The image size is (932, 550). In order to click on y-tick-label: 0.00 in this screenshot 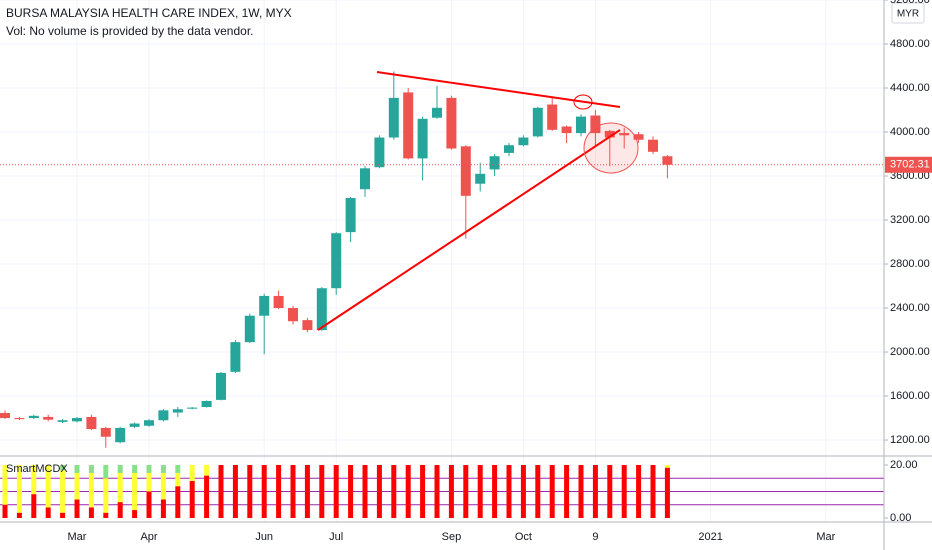, I will do `click(900, 518)`.